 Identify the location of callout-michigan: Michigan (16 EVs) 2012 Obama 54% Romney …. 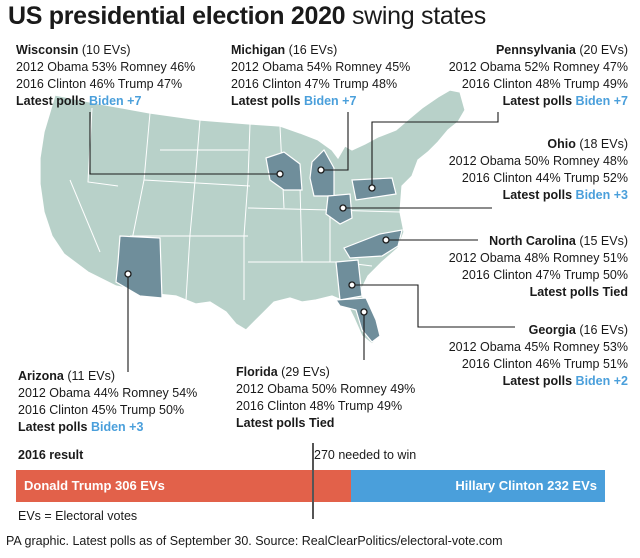
(321, 75).